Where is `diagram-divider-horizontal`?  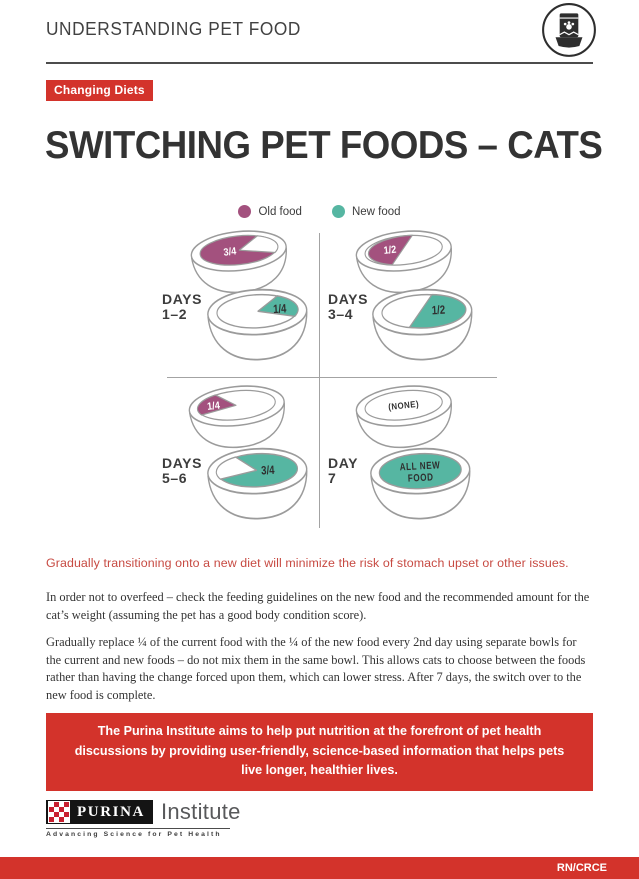 diagram-divider-horizontal is located at coordinates (332, 377).